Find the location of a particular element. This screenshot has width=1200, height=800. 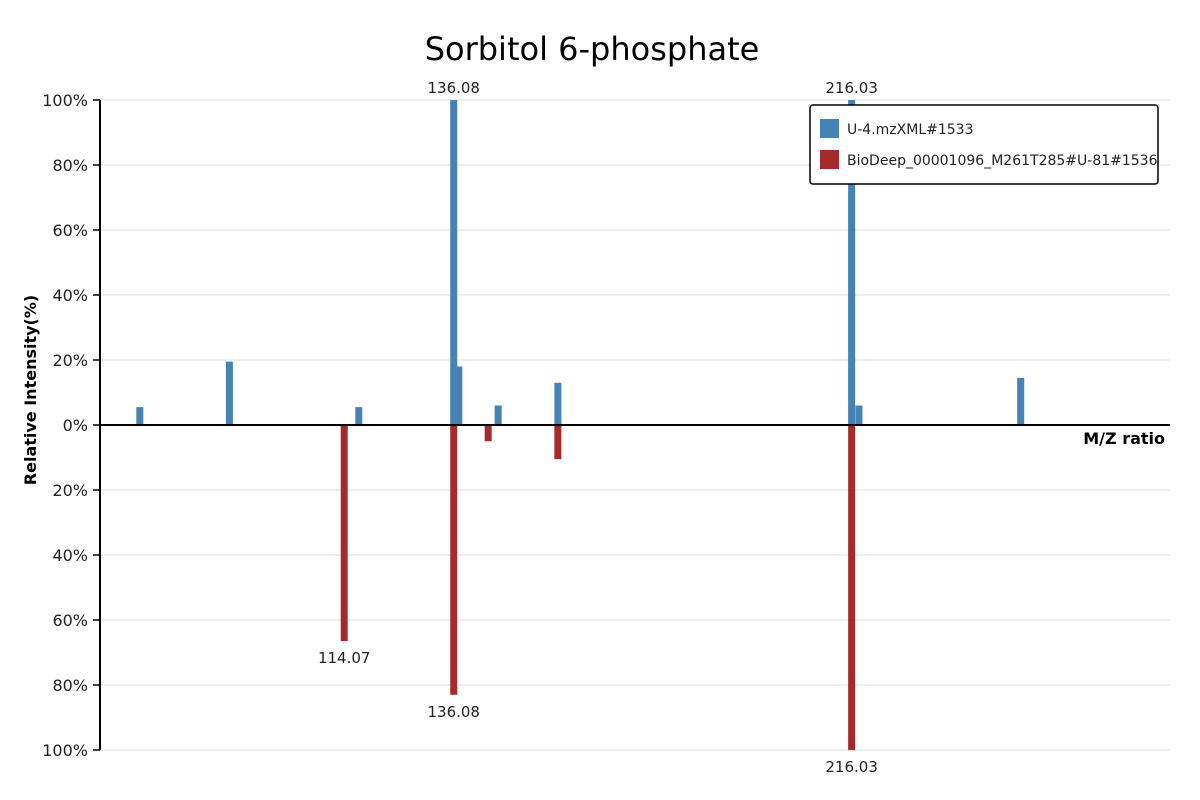

y-tick-labels: 0% 20% 40% 60% 80% 100% 20% 40% 60% 80% 100% is located at coordinates (71, 425).